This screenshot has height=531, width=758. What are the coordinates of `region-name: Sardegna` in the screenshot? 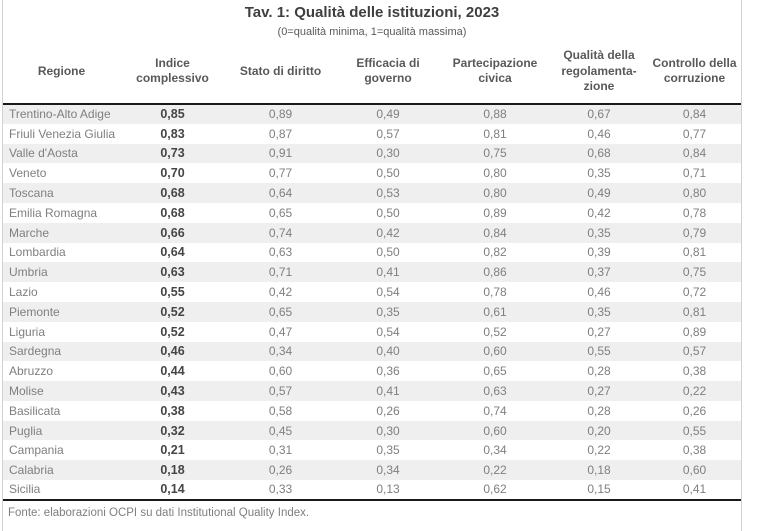 It's located at (61, 351).